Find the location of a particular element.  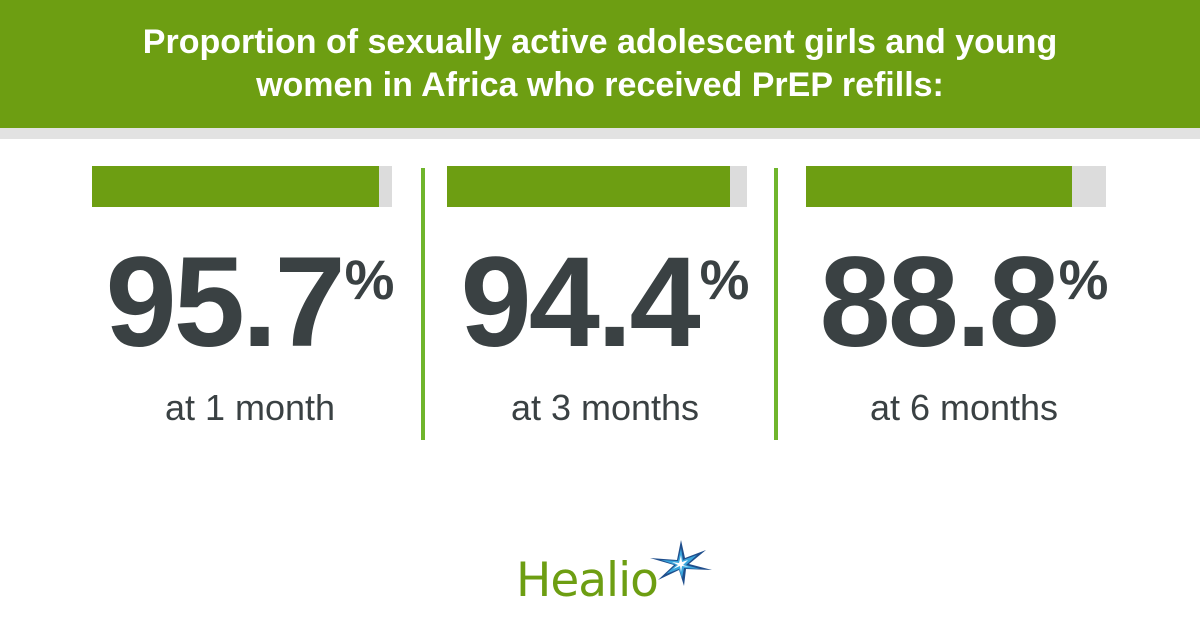

category-label: at 1 month is located at coordinates (250, 407).